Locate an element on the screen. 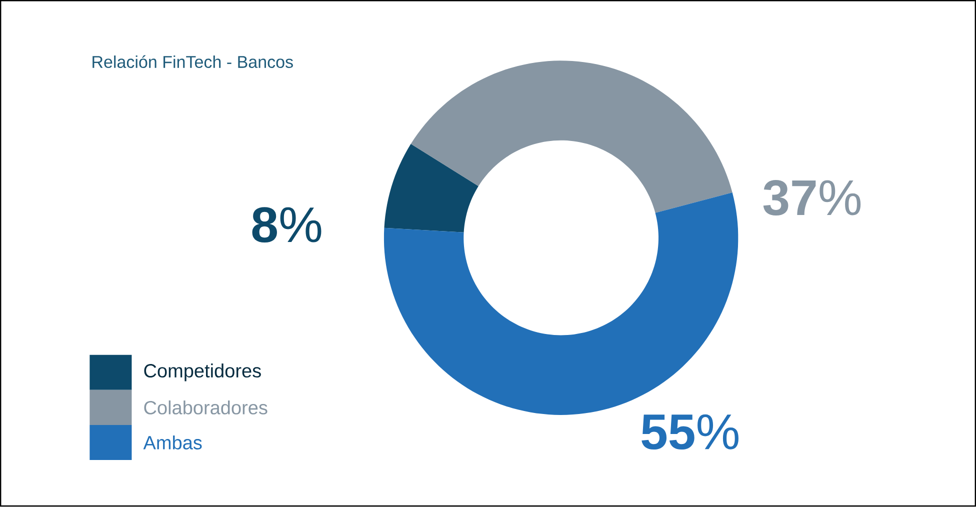 The height and width of the screenshot is (507, 976). legend-label: Competidores is located at coordinates (202, 373).